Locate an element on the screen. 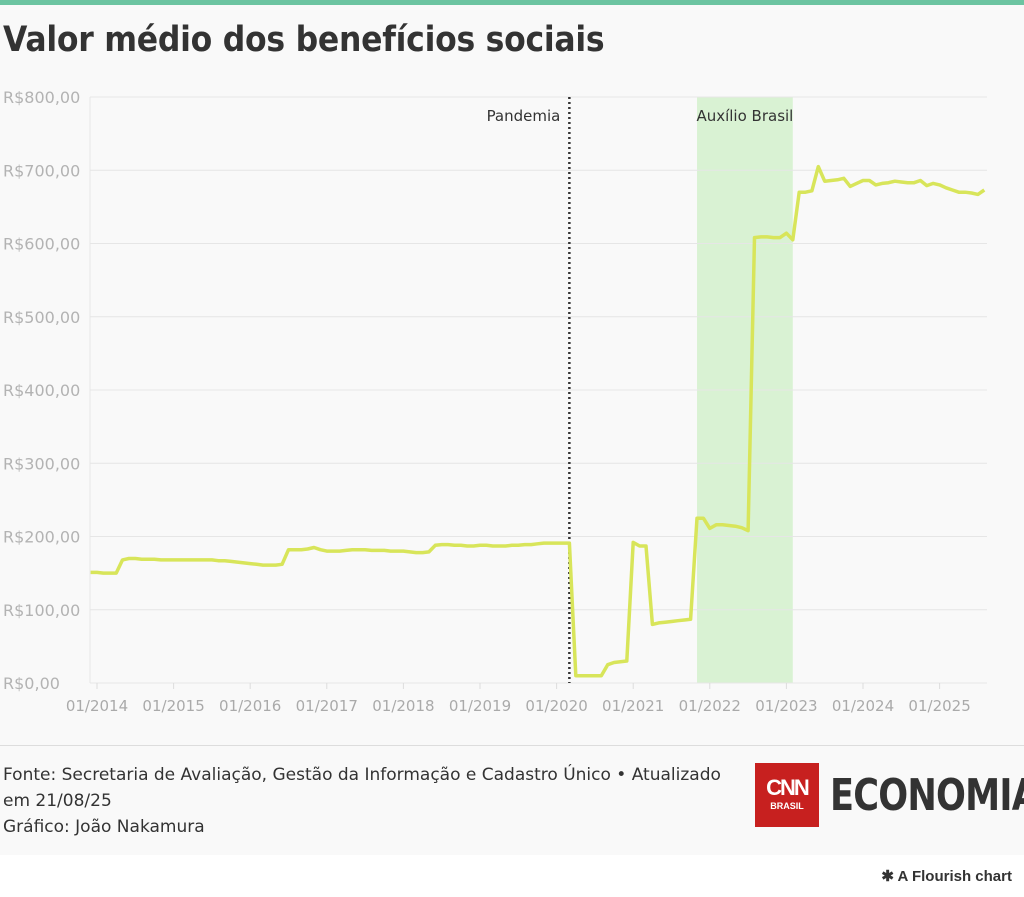  y-tick-label: R$400,00 is located at coordinates (41, 390).